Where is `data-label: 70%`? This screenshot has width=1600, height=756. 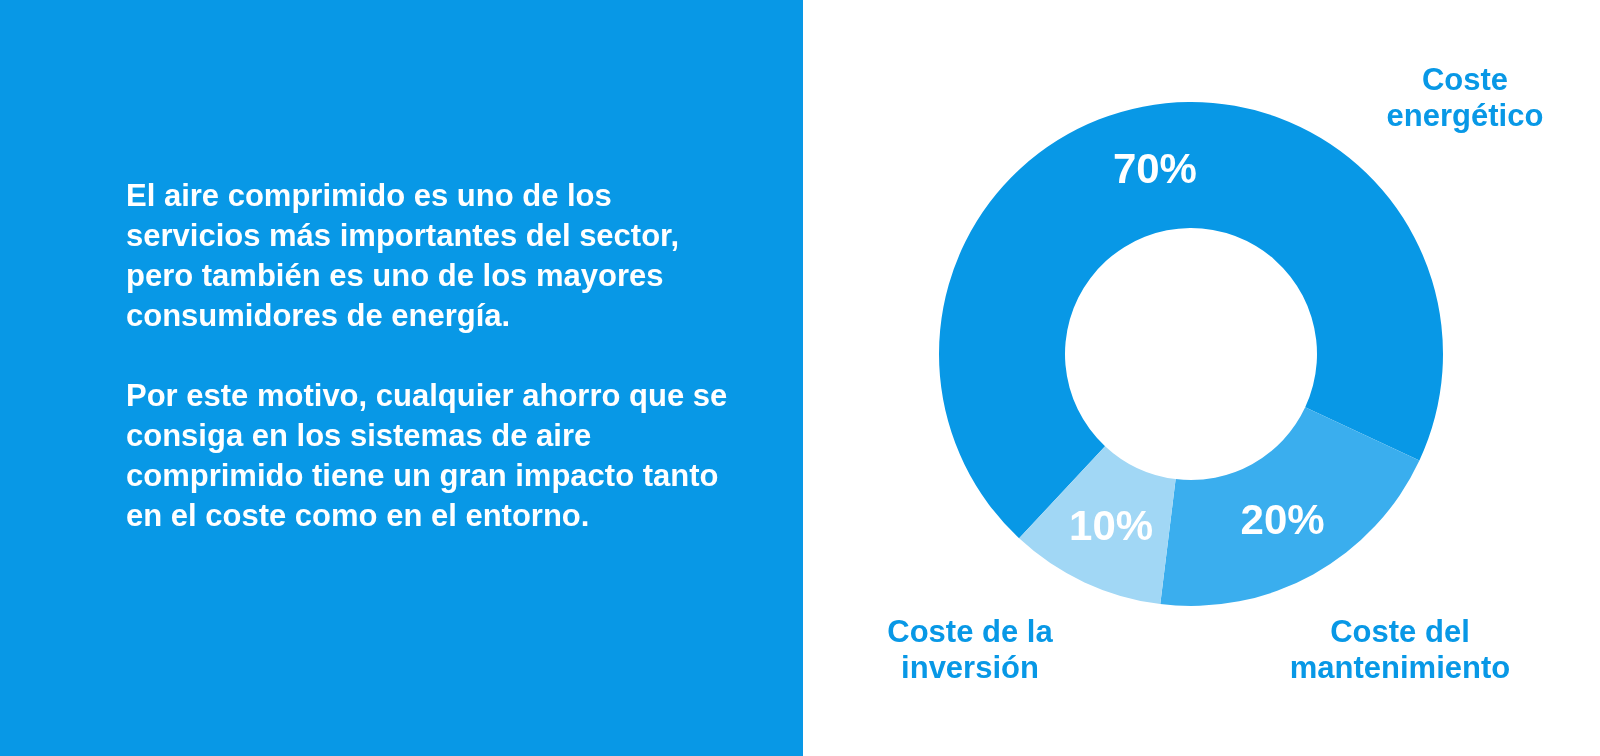
data-label: 70% is located at coordinates (1154, 168).